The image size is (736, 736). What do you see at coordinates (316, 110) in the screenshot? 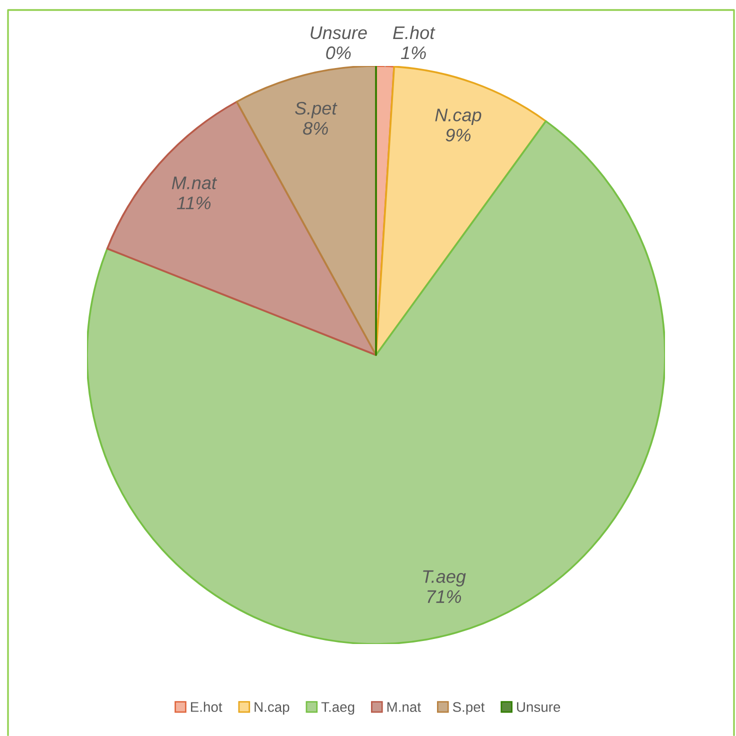
I see `slice-label: S.pet` at bounding box center [316, 110].